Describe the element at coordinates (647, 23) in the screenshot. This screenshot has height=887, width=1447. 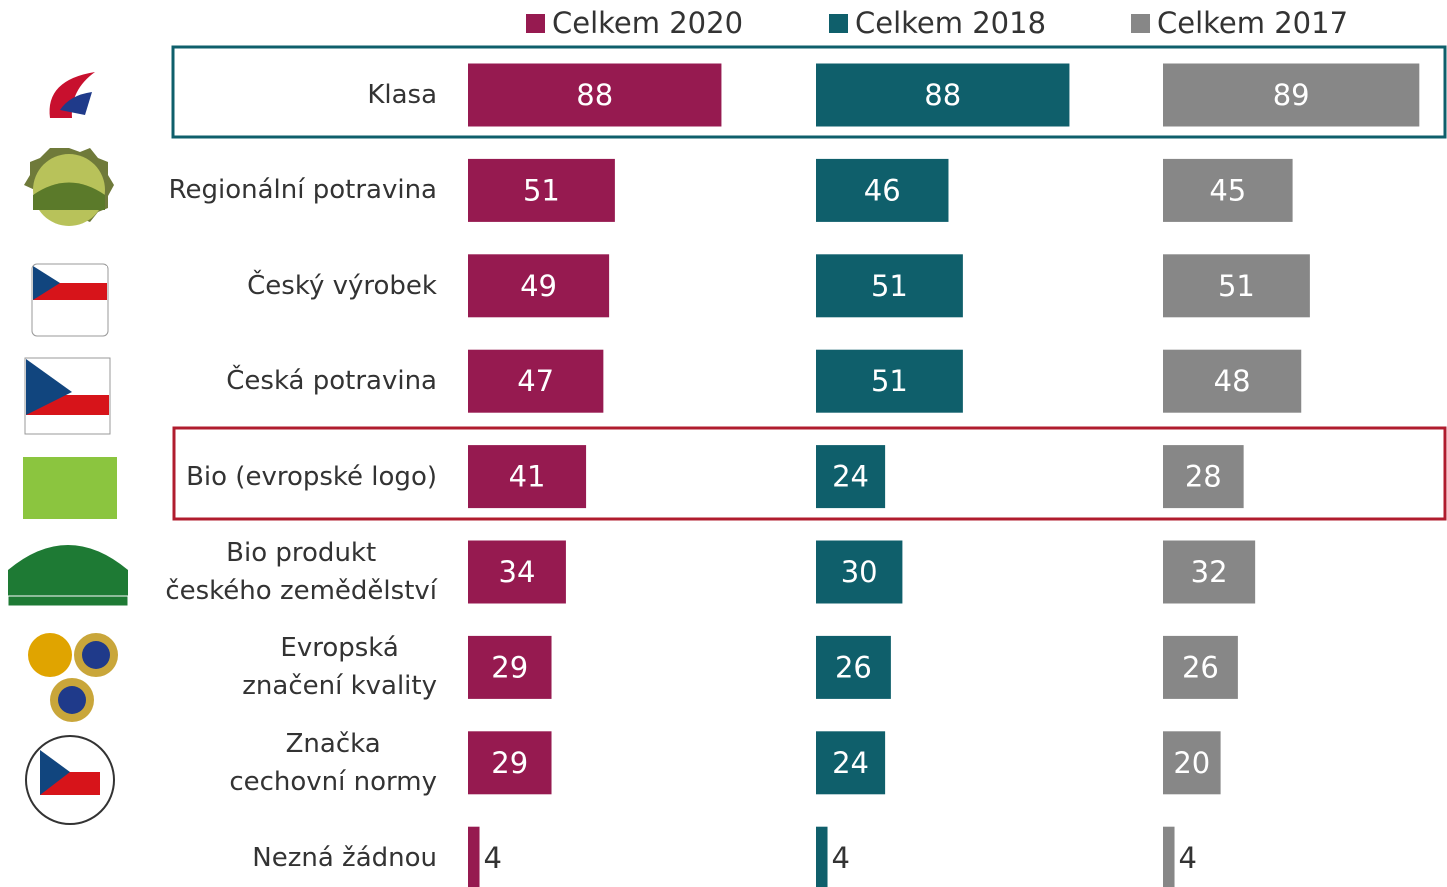
I see `legend-label: Celkem 2020` at that location.